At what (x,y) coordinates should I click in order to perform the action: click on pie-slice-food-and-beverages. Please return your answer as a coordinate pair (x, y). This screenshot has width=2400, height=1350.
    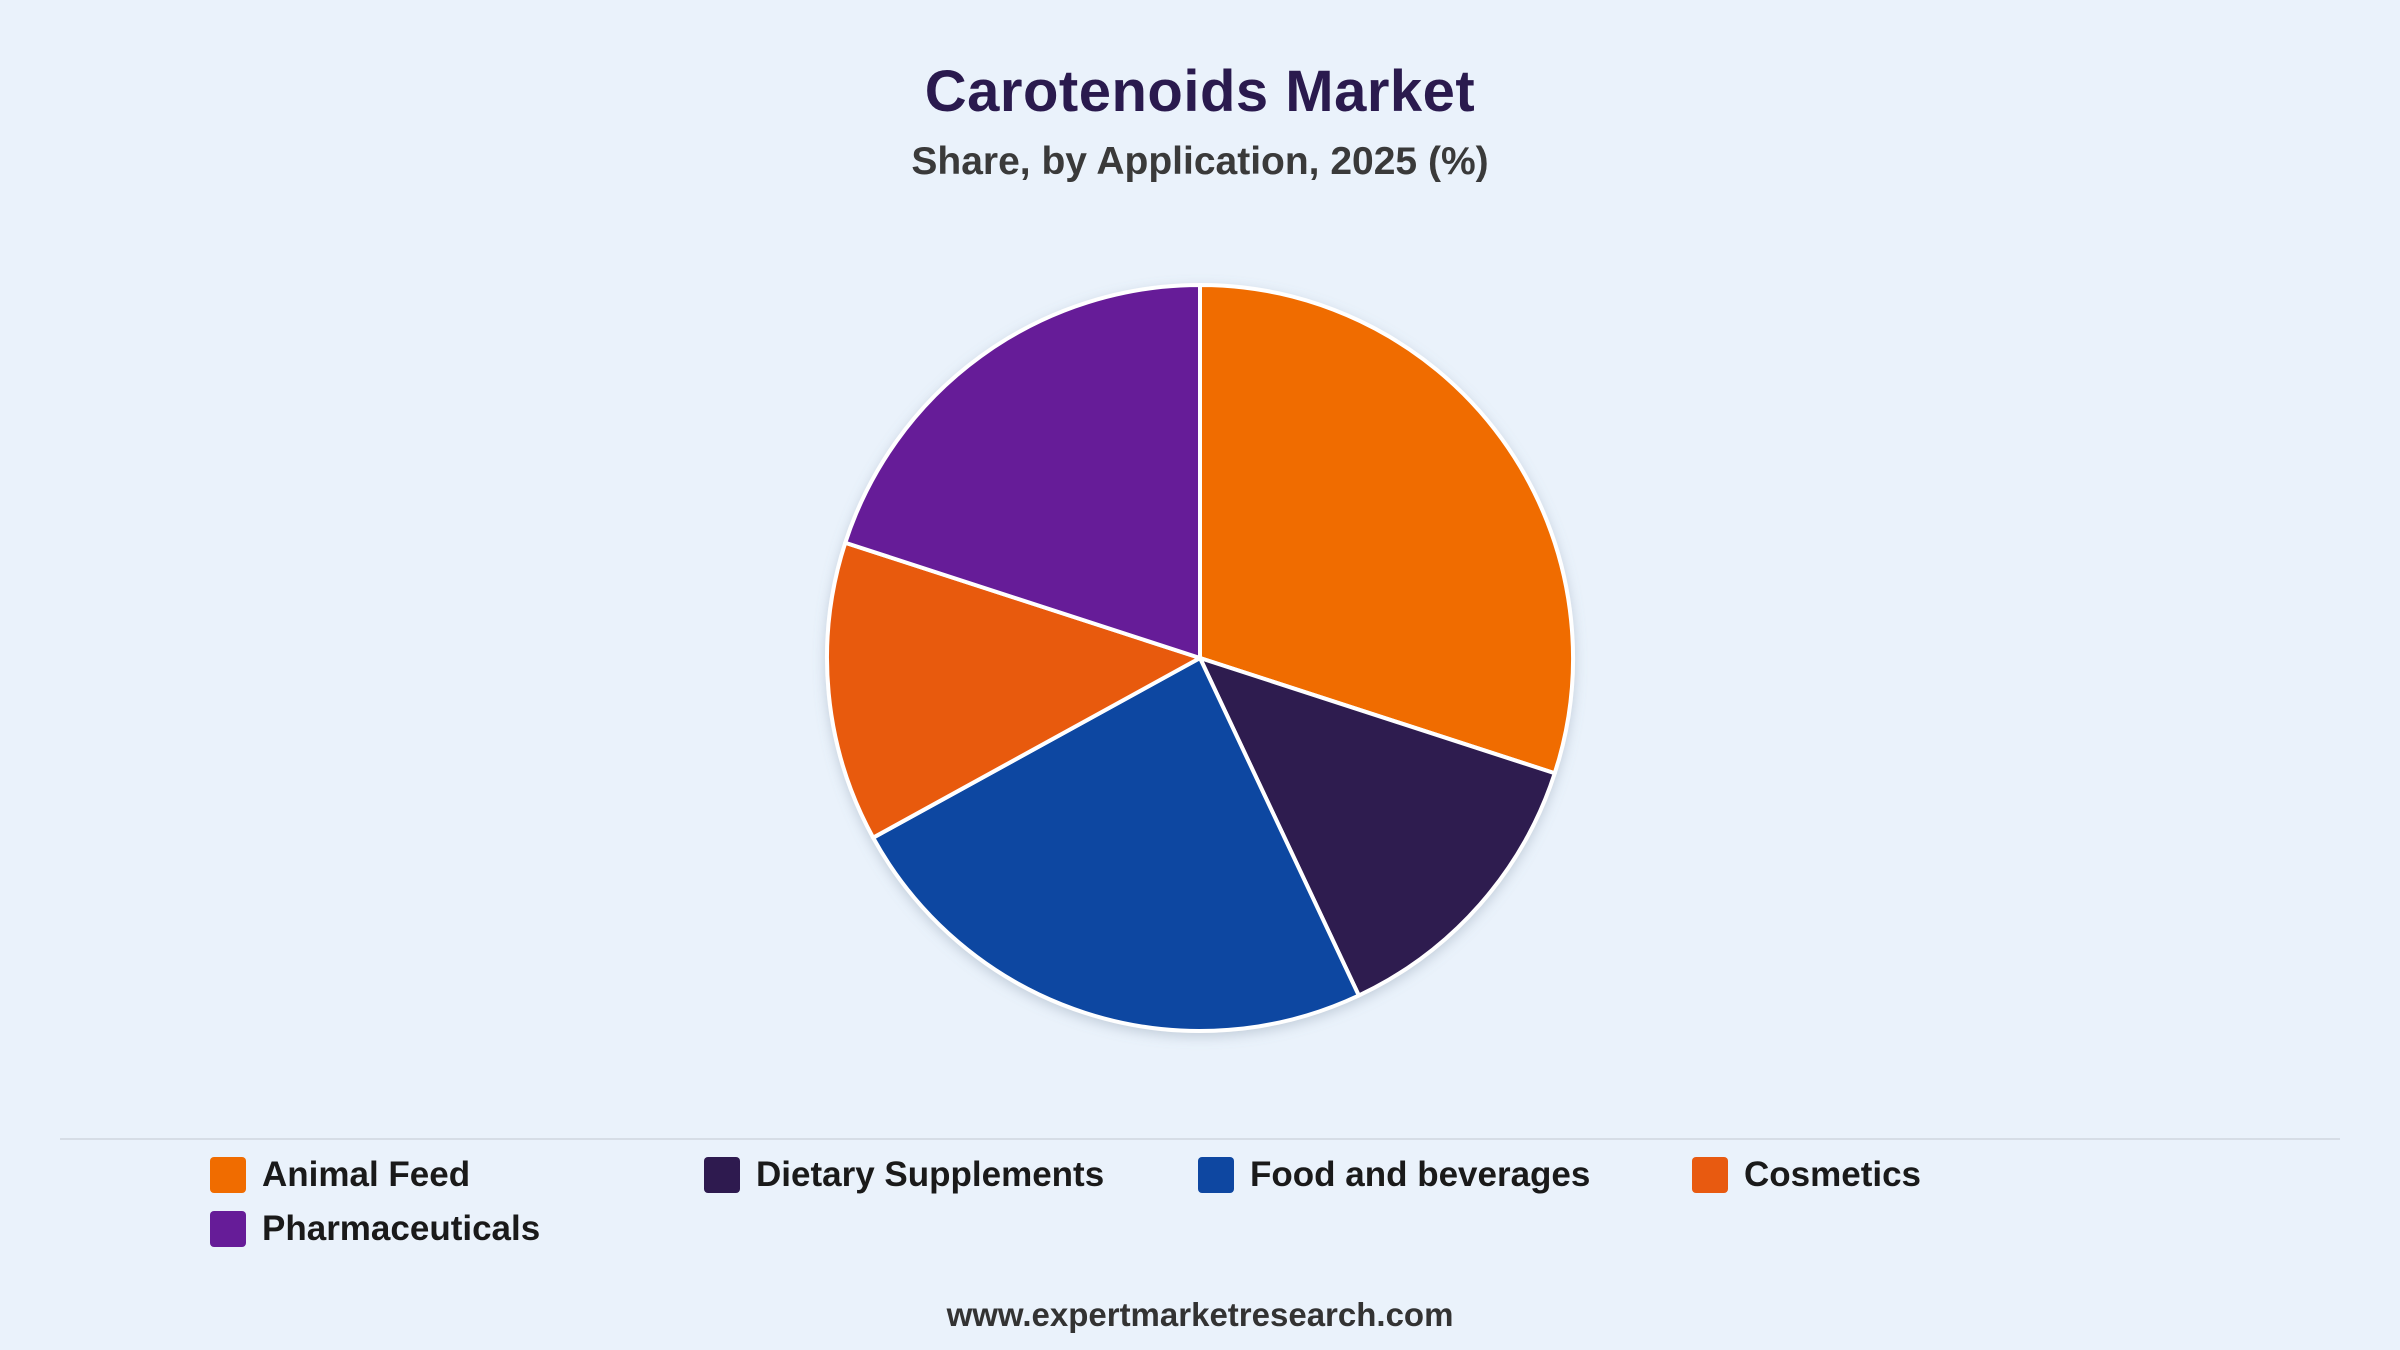
    Looking at the image, I should click on (1116, 844).